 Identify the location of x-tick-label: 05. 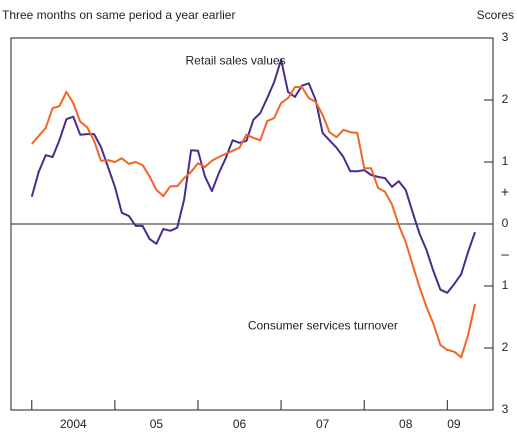
(157, 424).